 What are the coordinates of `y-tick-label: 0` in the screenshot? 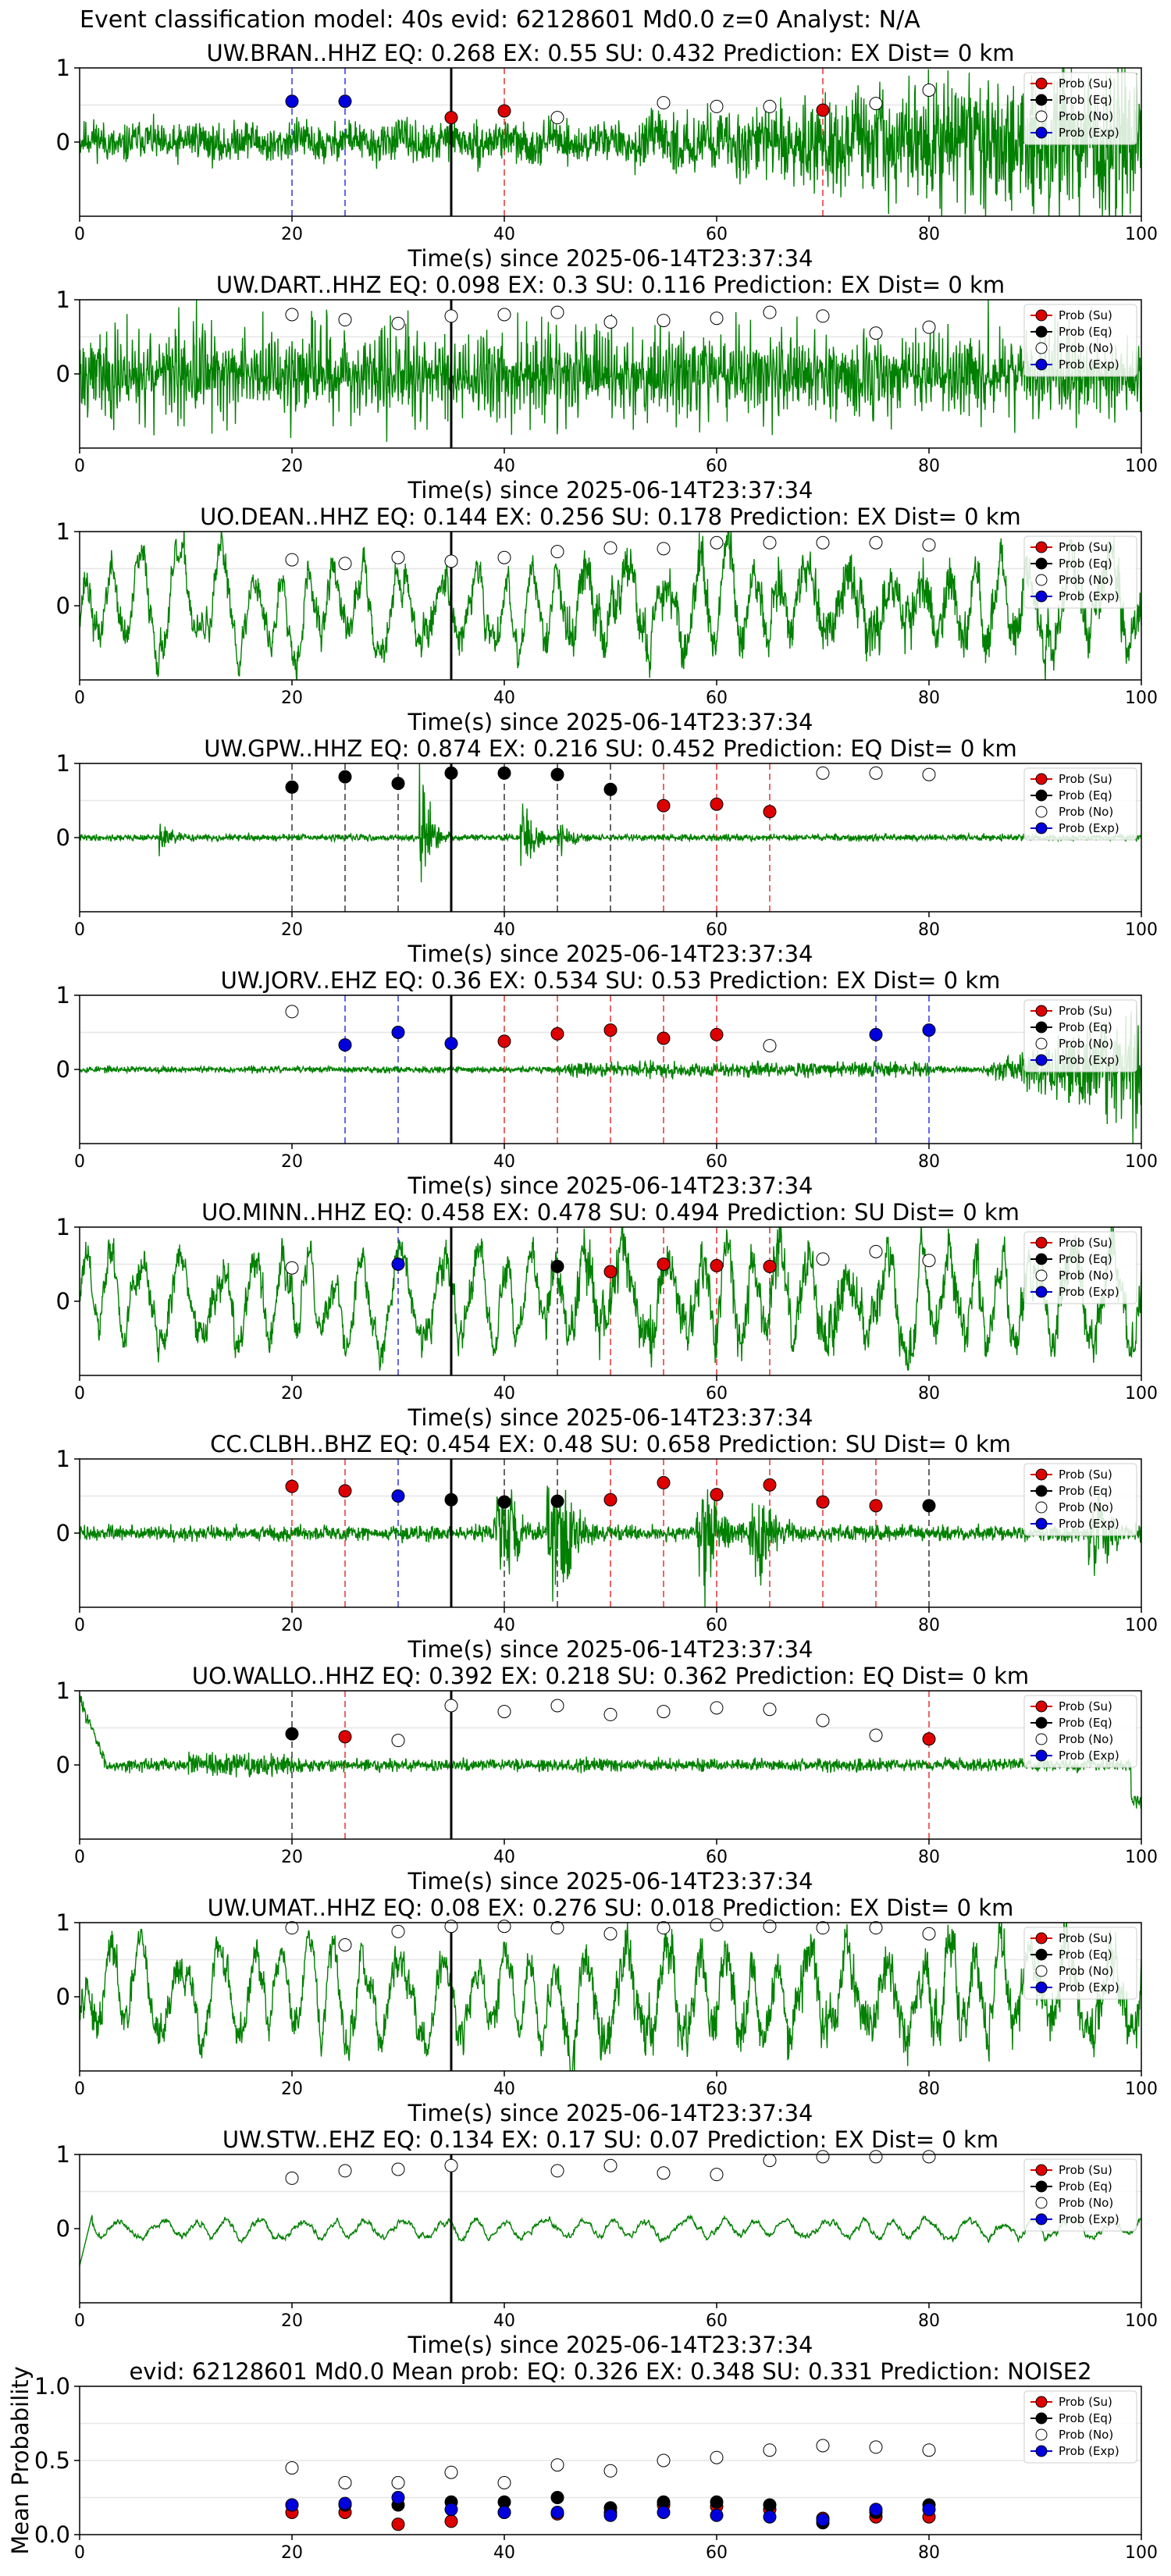 It's located at (63, 1533).